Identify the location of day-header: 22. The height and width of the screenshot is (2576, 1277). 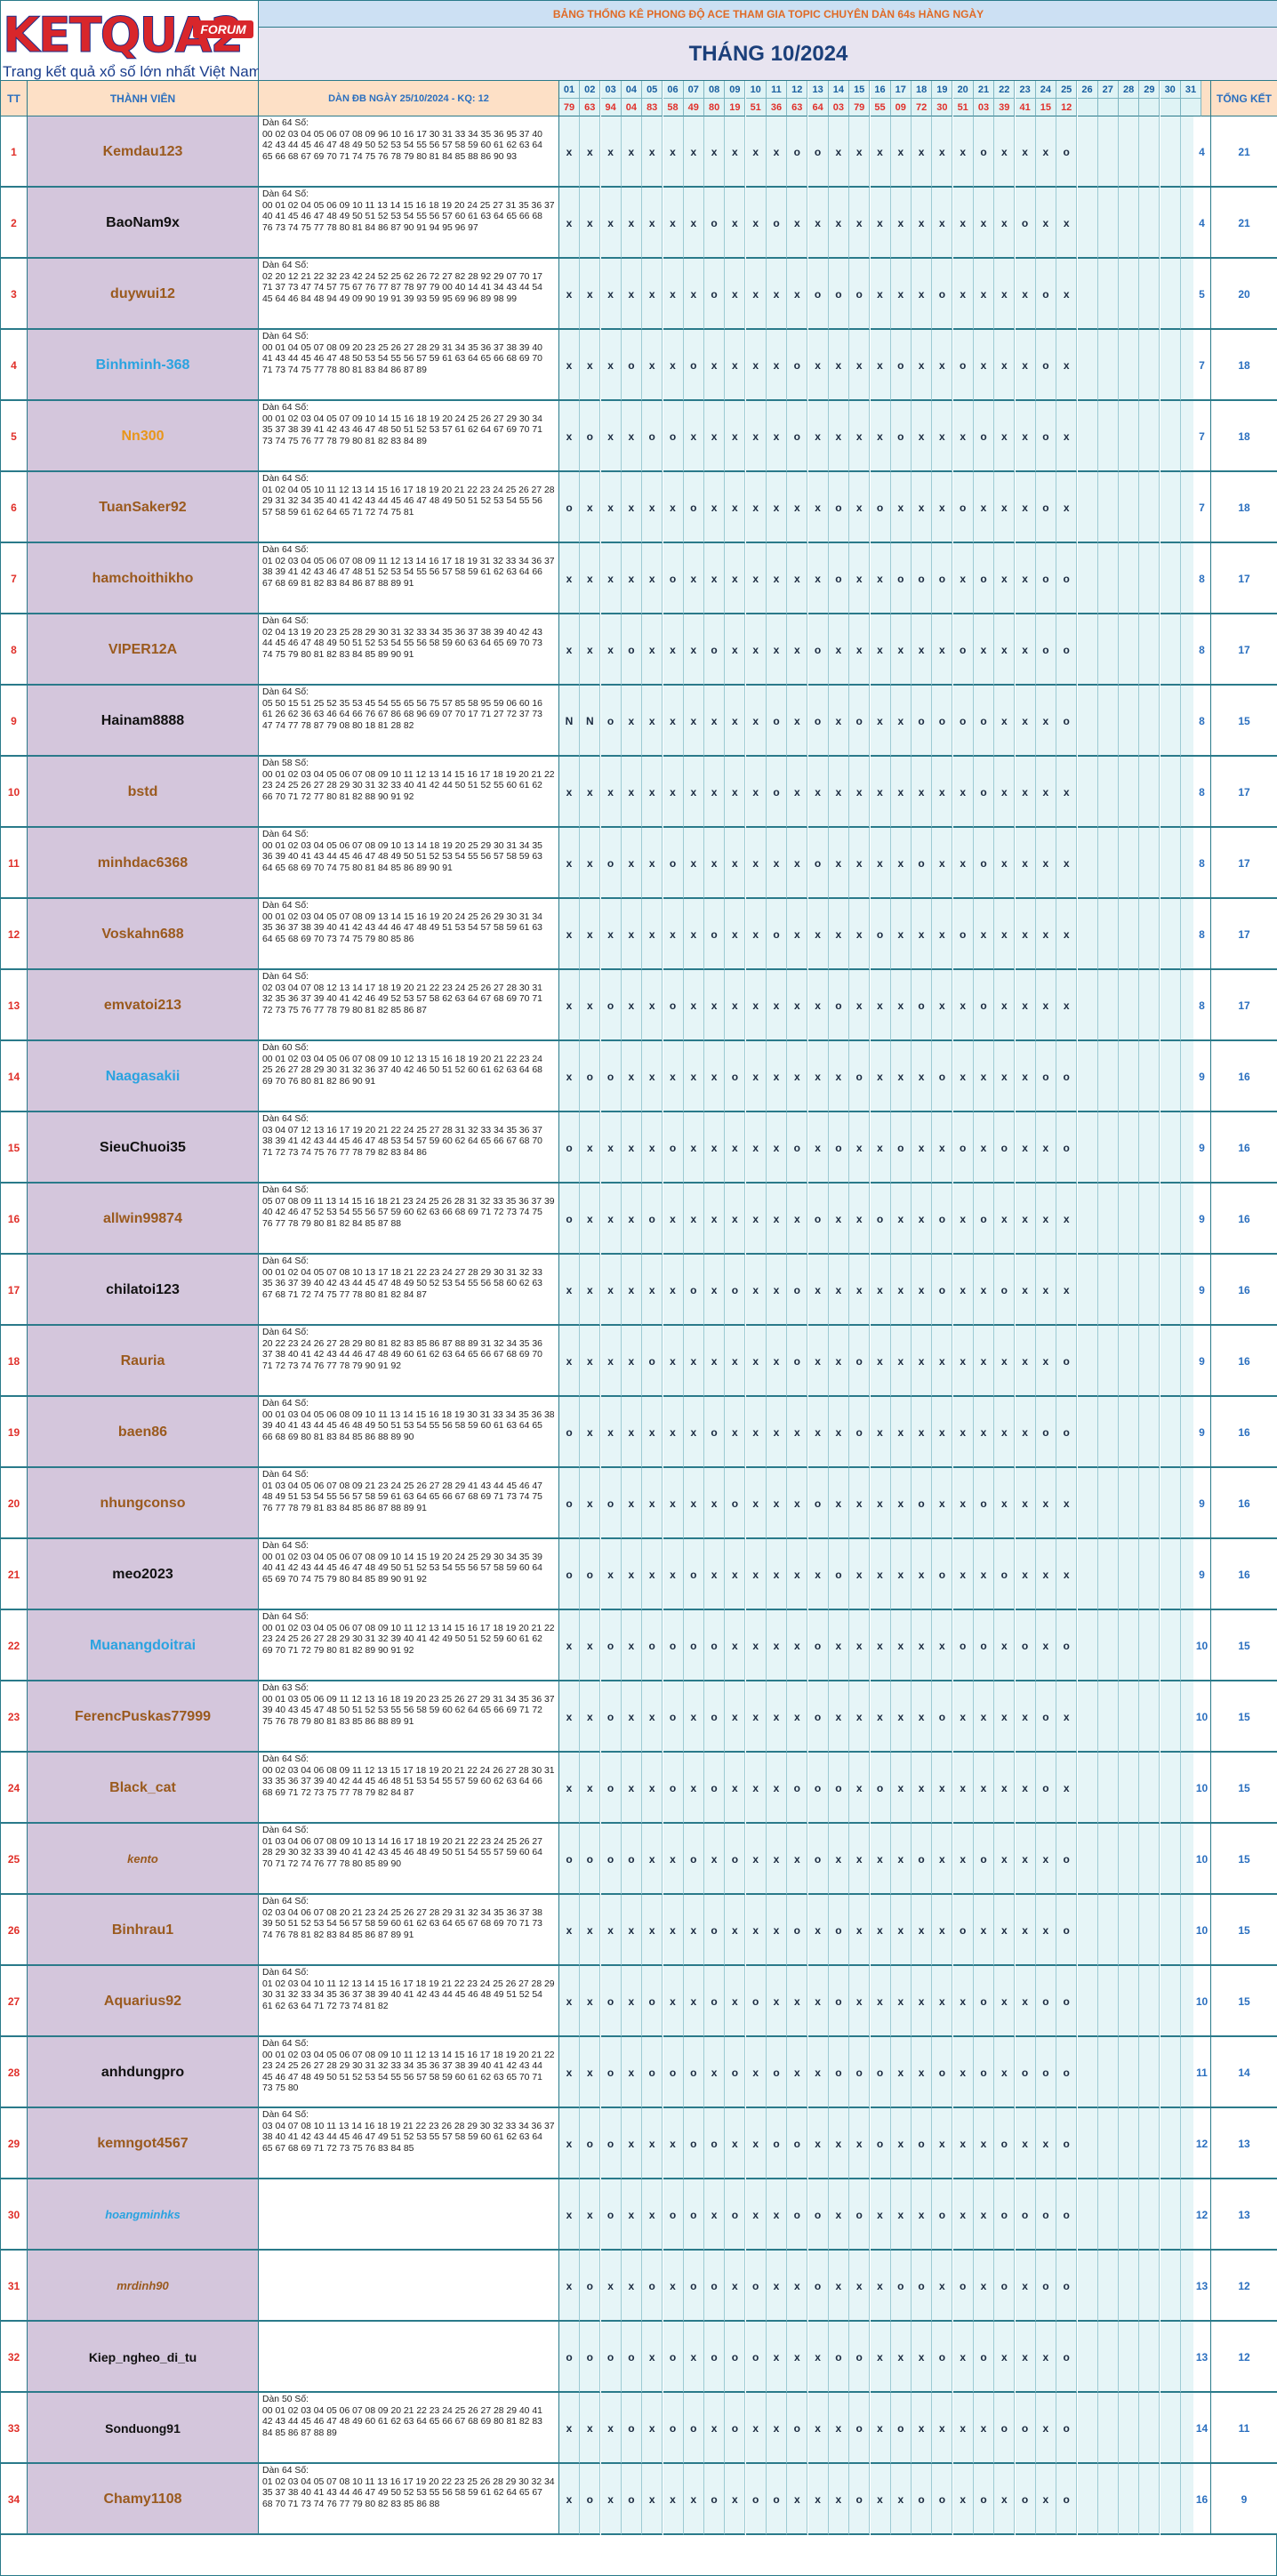
(1005, 90).